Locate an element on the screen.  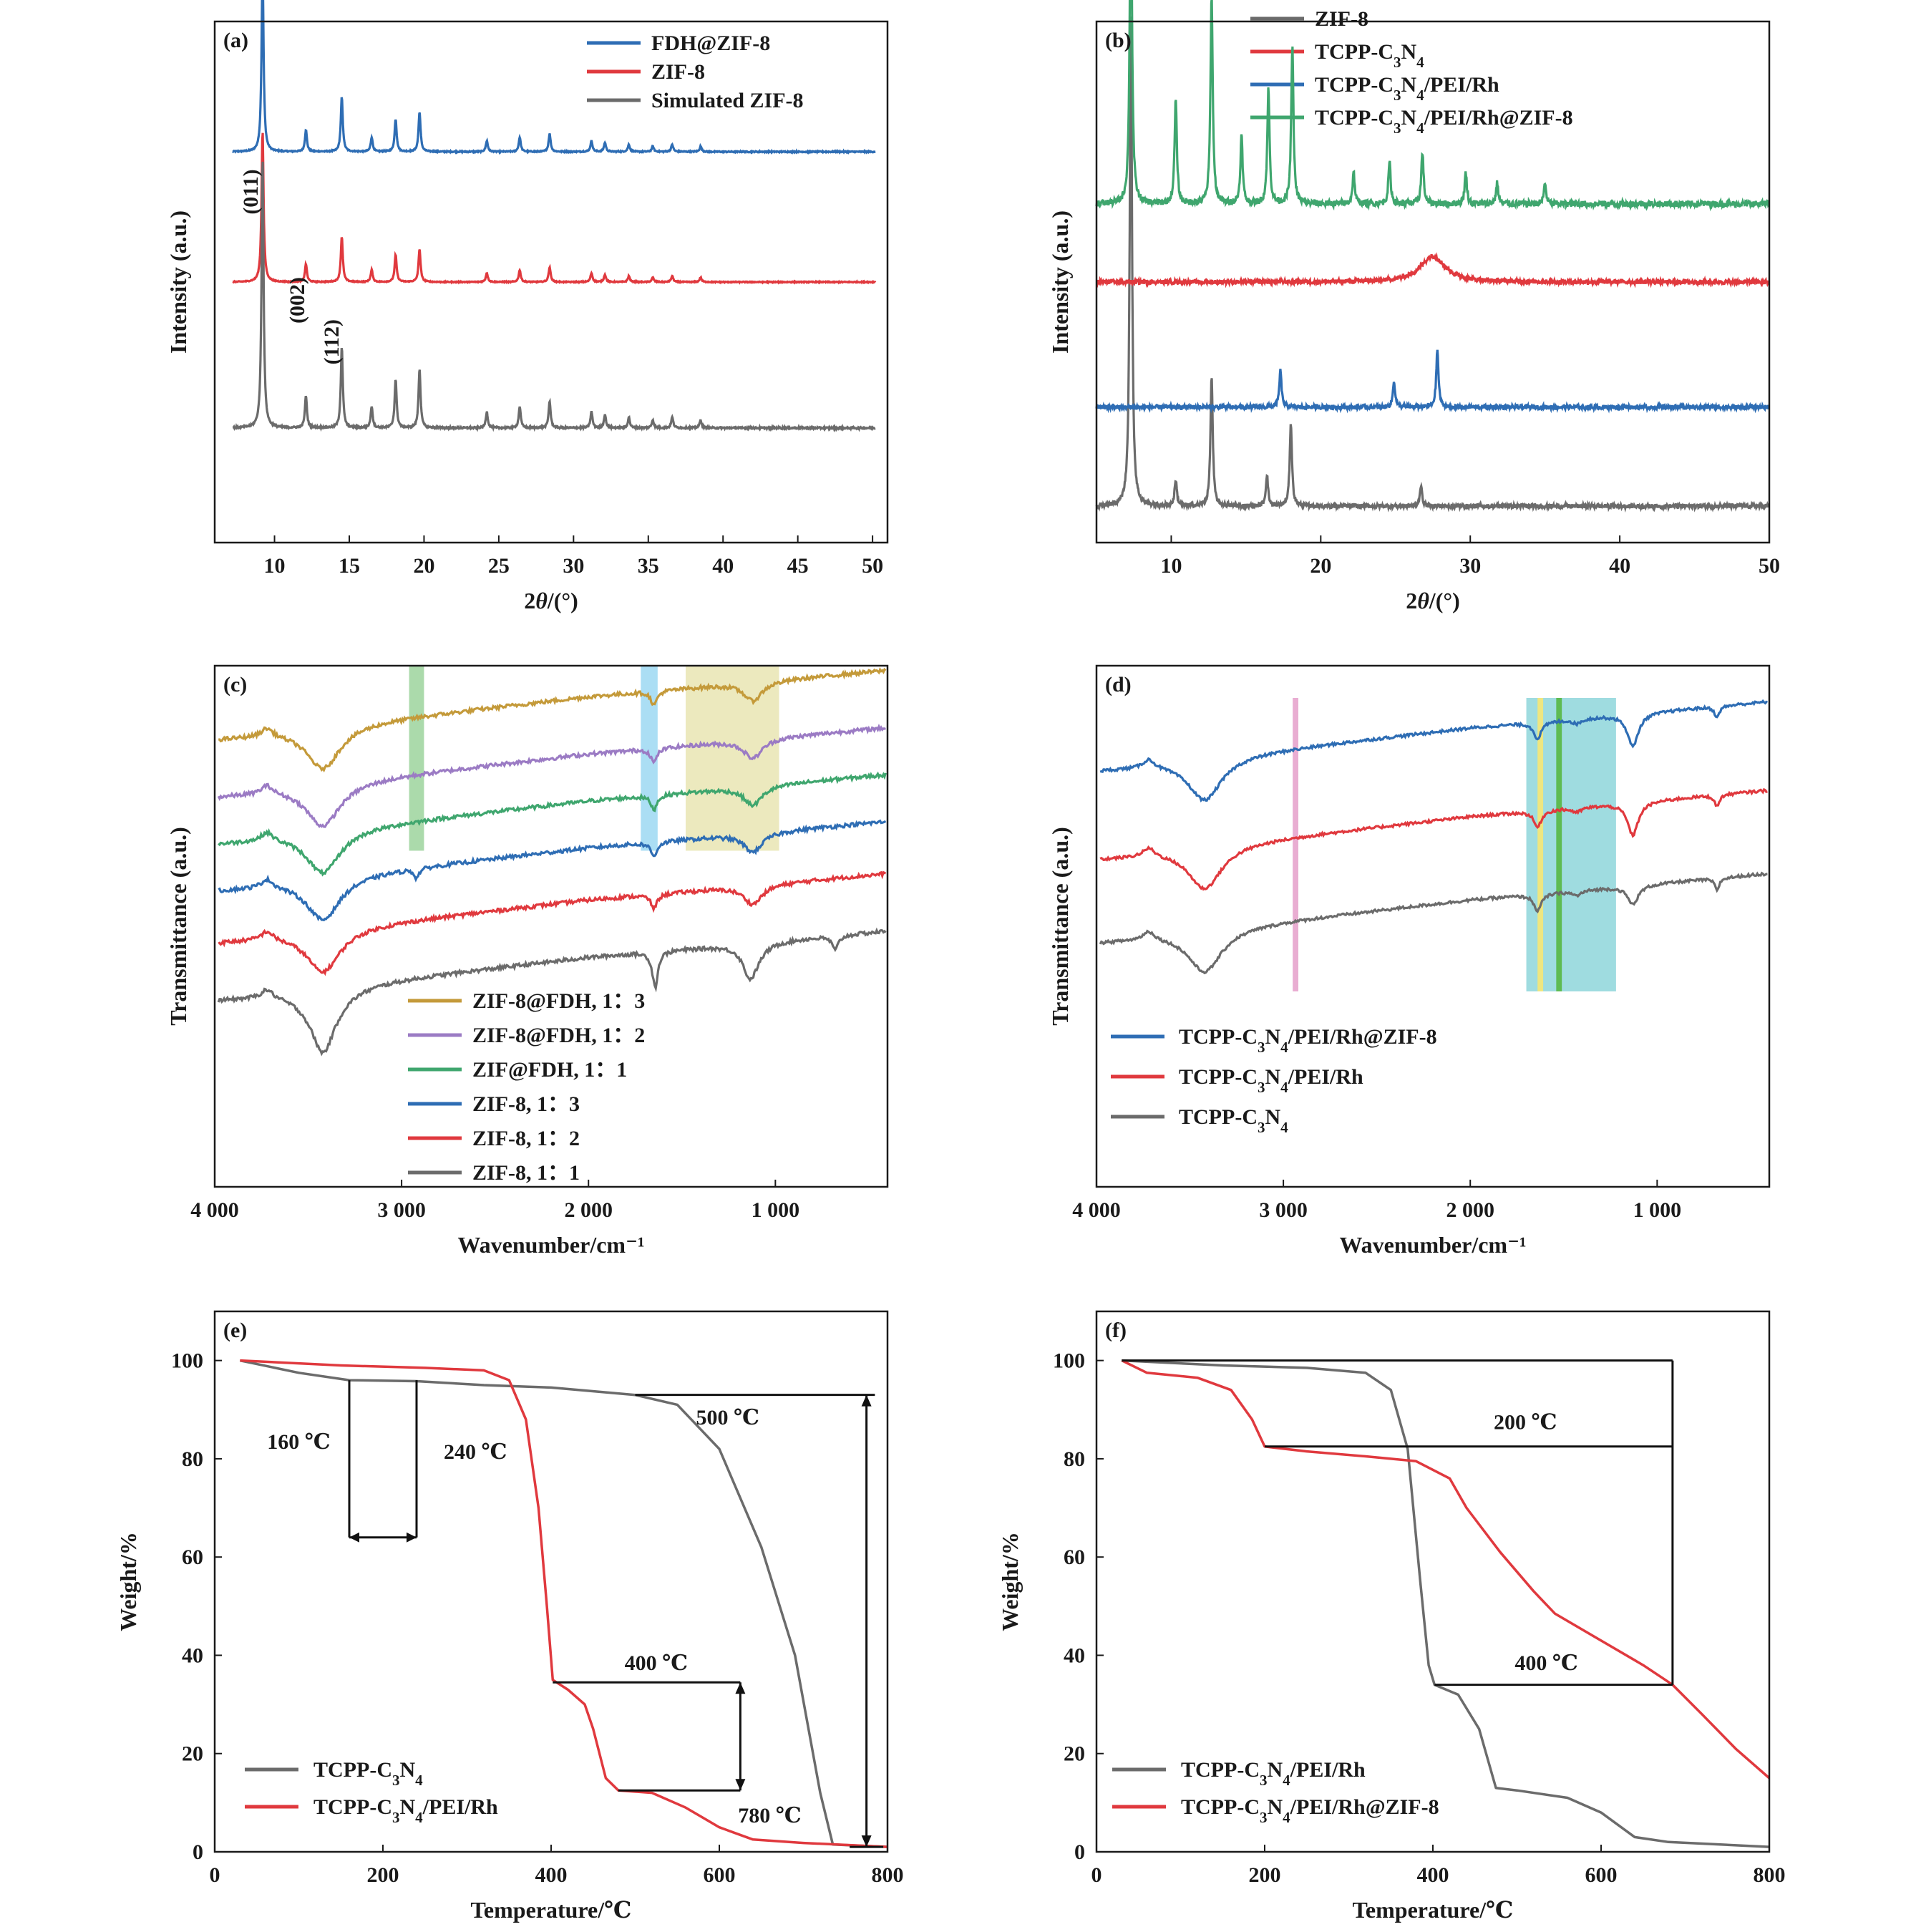
text-span: ZIF-8 is located at coordinates (1341, 19).